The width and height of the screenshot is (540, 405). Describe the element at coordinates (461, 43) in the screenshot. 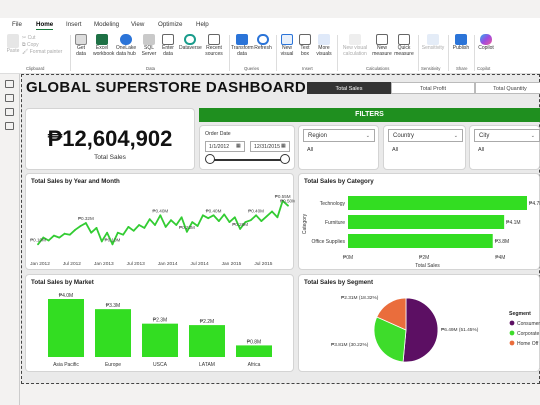

I see `publish-button: Publish` at that location.